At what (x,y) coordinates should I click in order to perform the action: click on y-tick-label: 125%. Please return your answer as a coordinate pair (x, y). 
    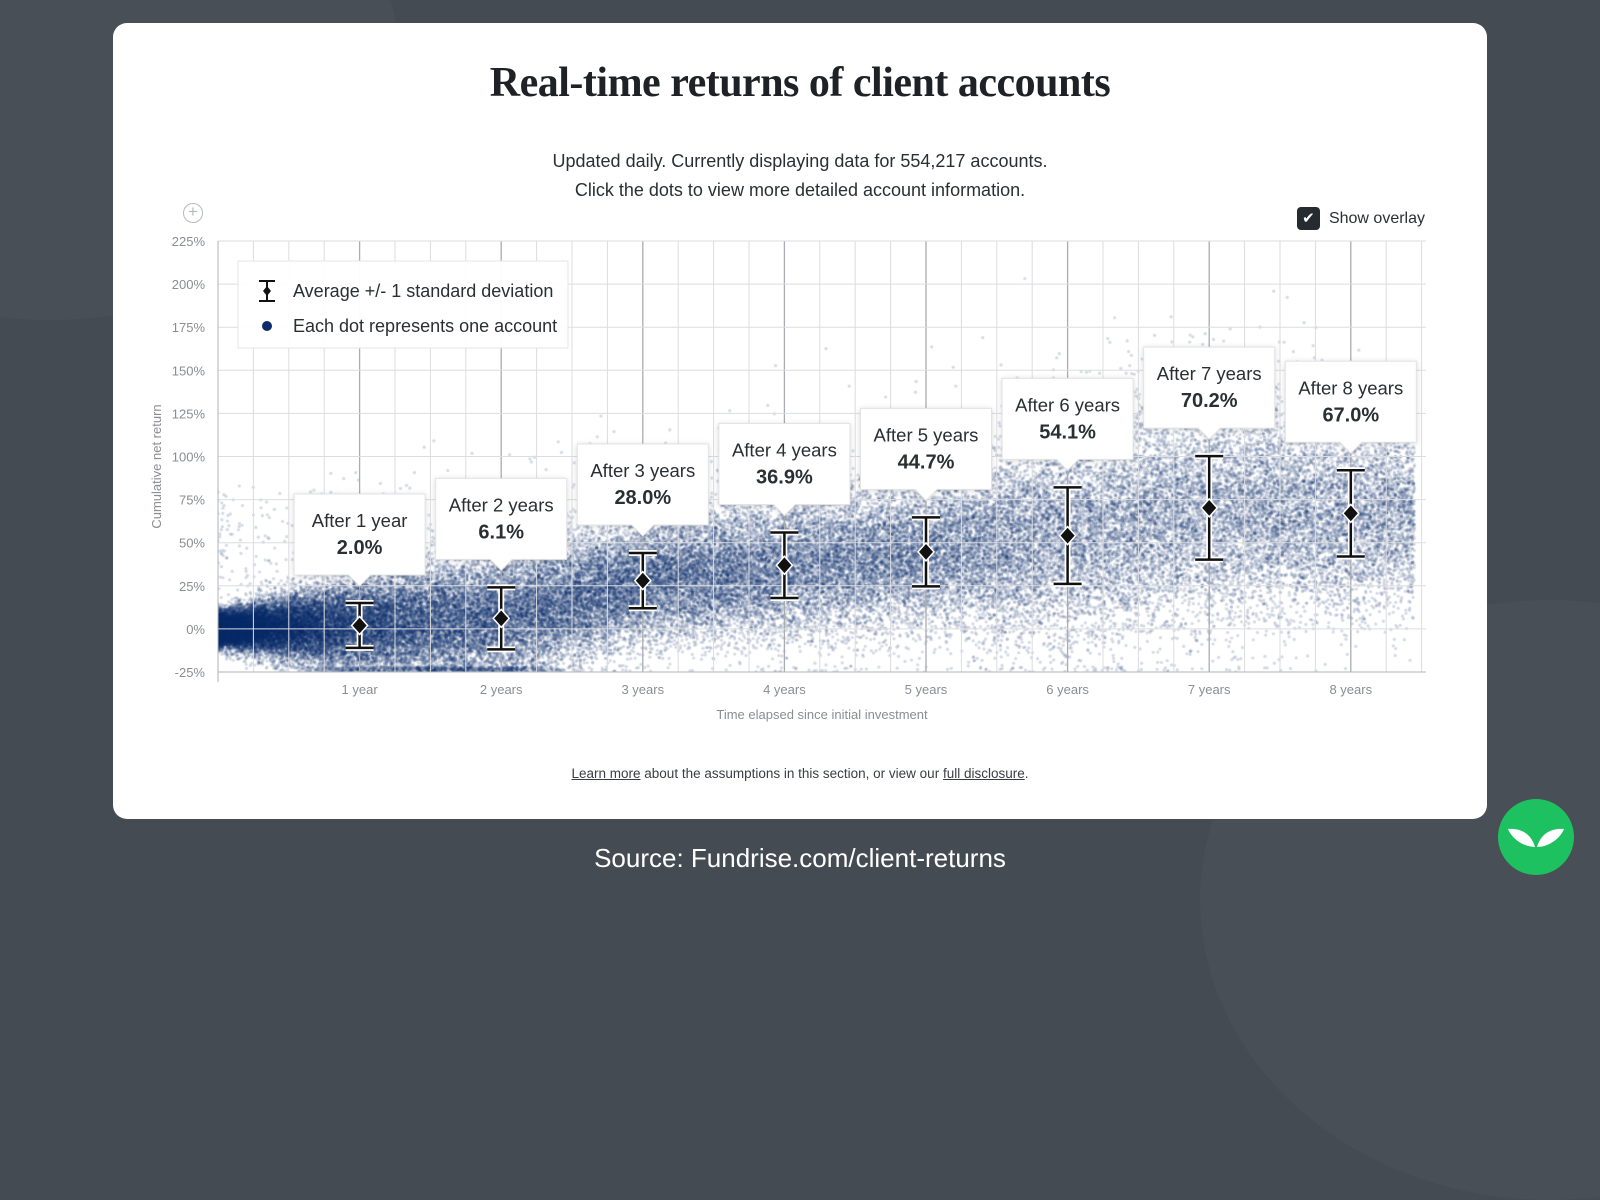
    Looking at the image, I should click on (189, 413).